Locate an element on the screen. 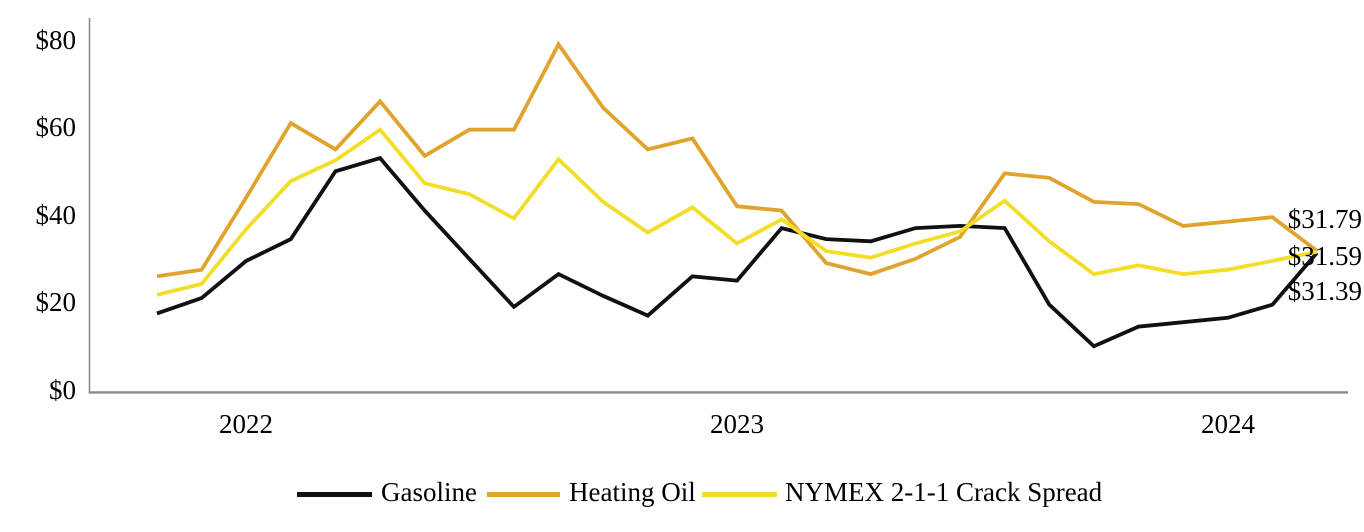 The width and height of the screenshot is (1364, 532). legend-label-crack-spread: NYMEX 2-1-1 Crack Spread is located at coordinates (944, 492).